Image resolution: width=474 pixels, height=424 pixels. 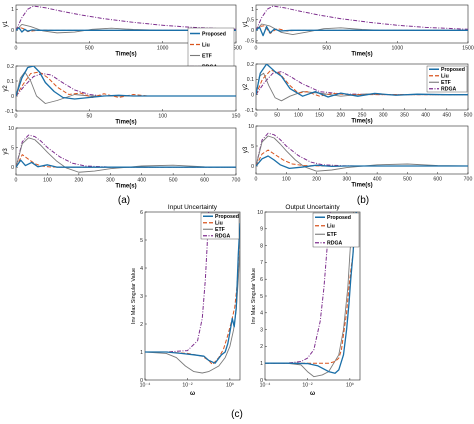 What do you see at coordinates (254, 296) in the screenshot?
I see `y-axis-label: Inv Max Singular Value` at bounding box center [254, 296].